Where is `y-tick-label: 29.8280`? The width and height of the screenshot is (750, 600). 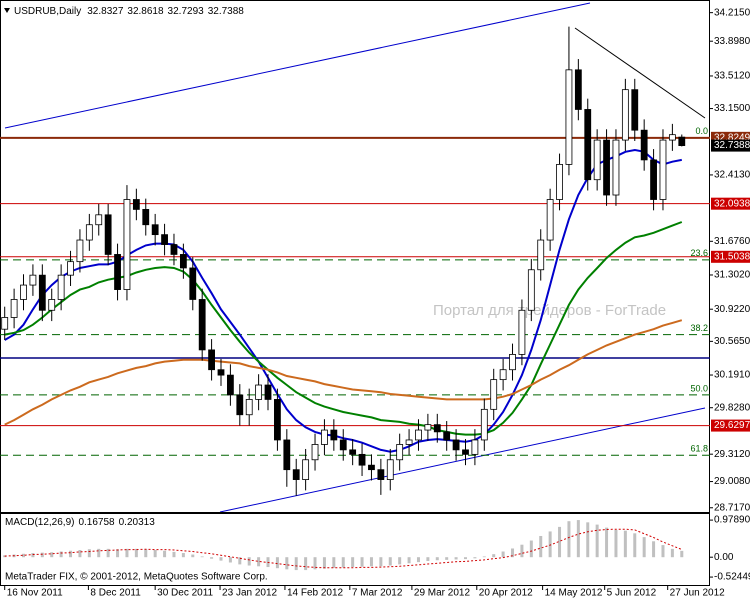
y-tick-label: 29.8280 is located at coordinates (732, 407).